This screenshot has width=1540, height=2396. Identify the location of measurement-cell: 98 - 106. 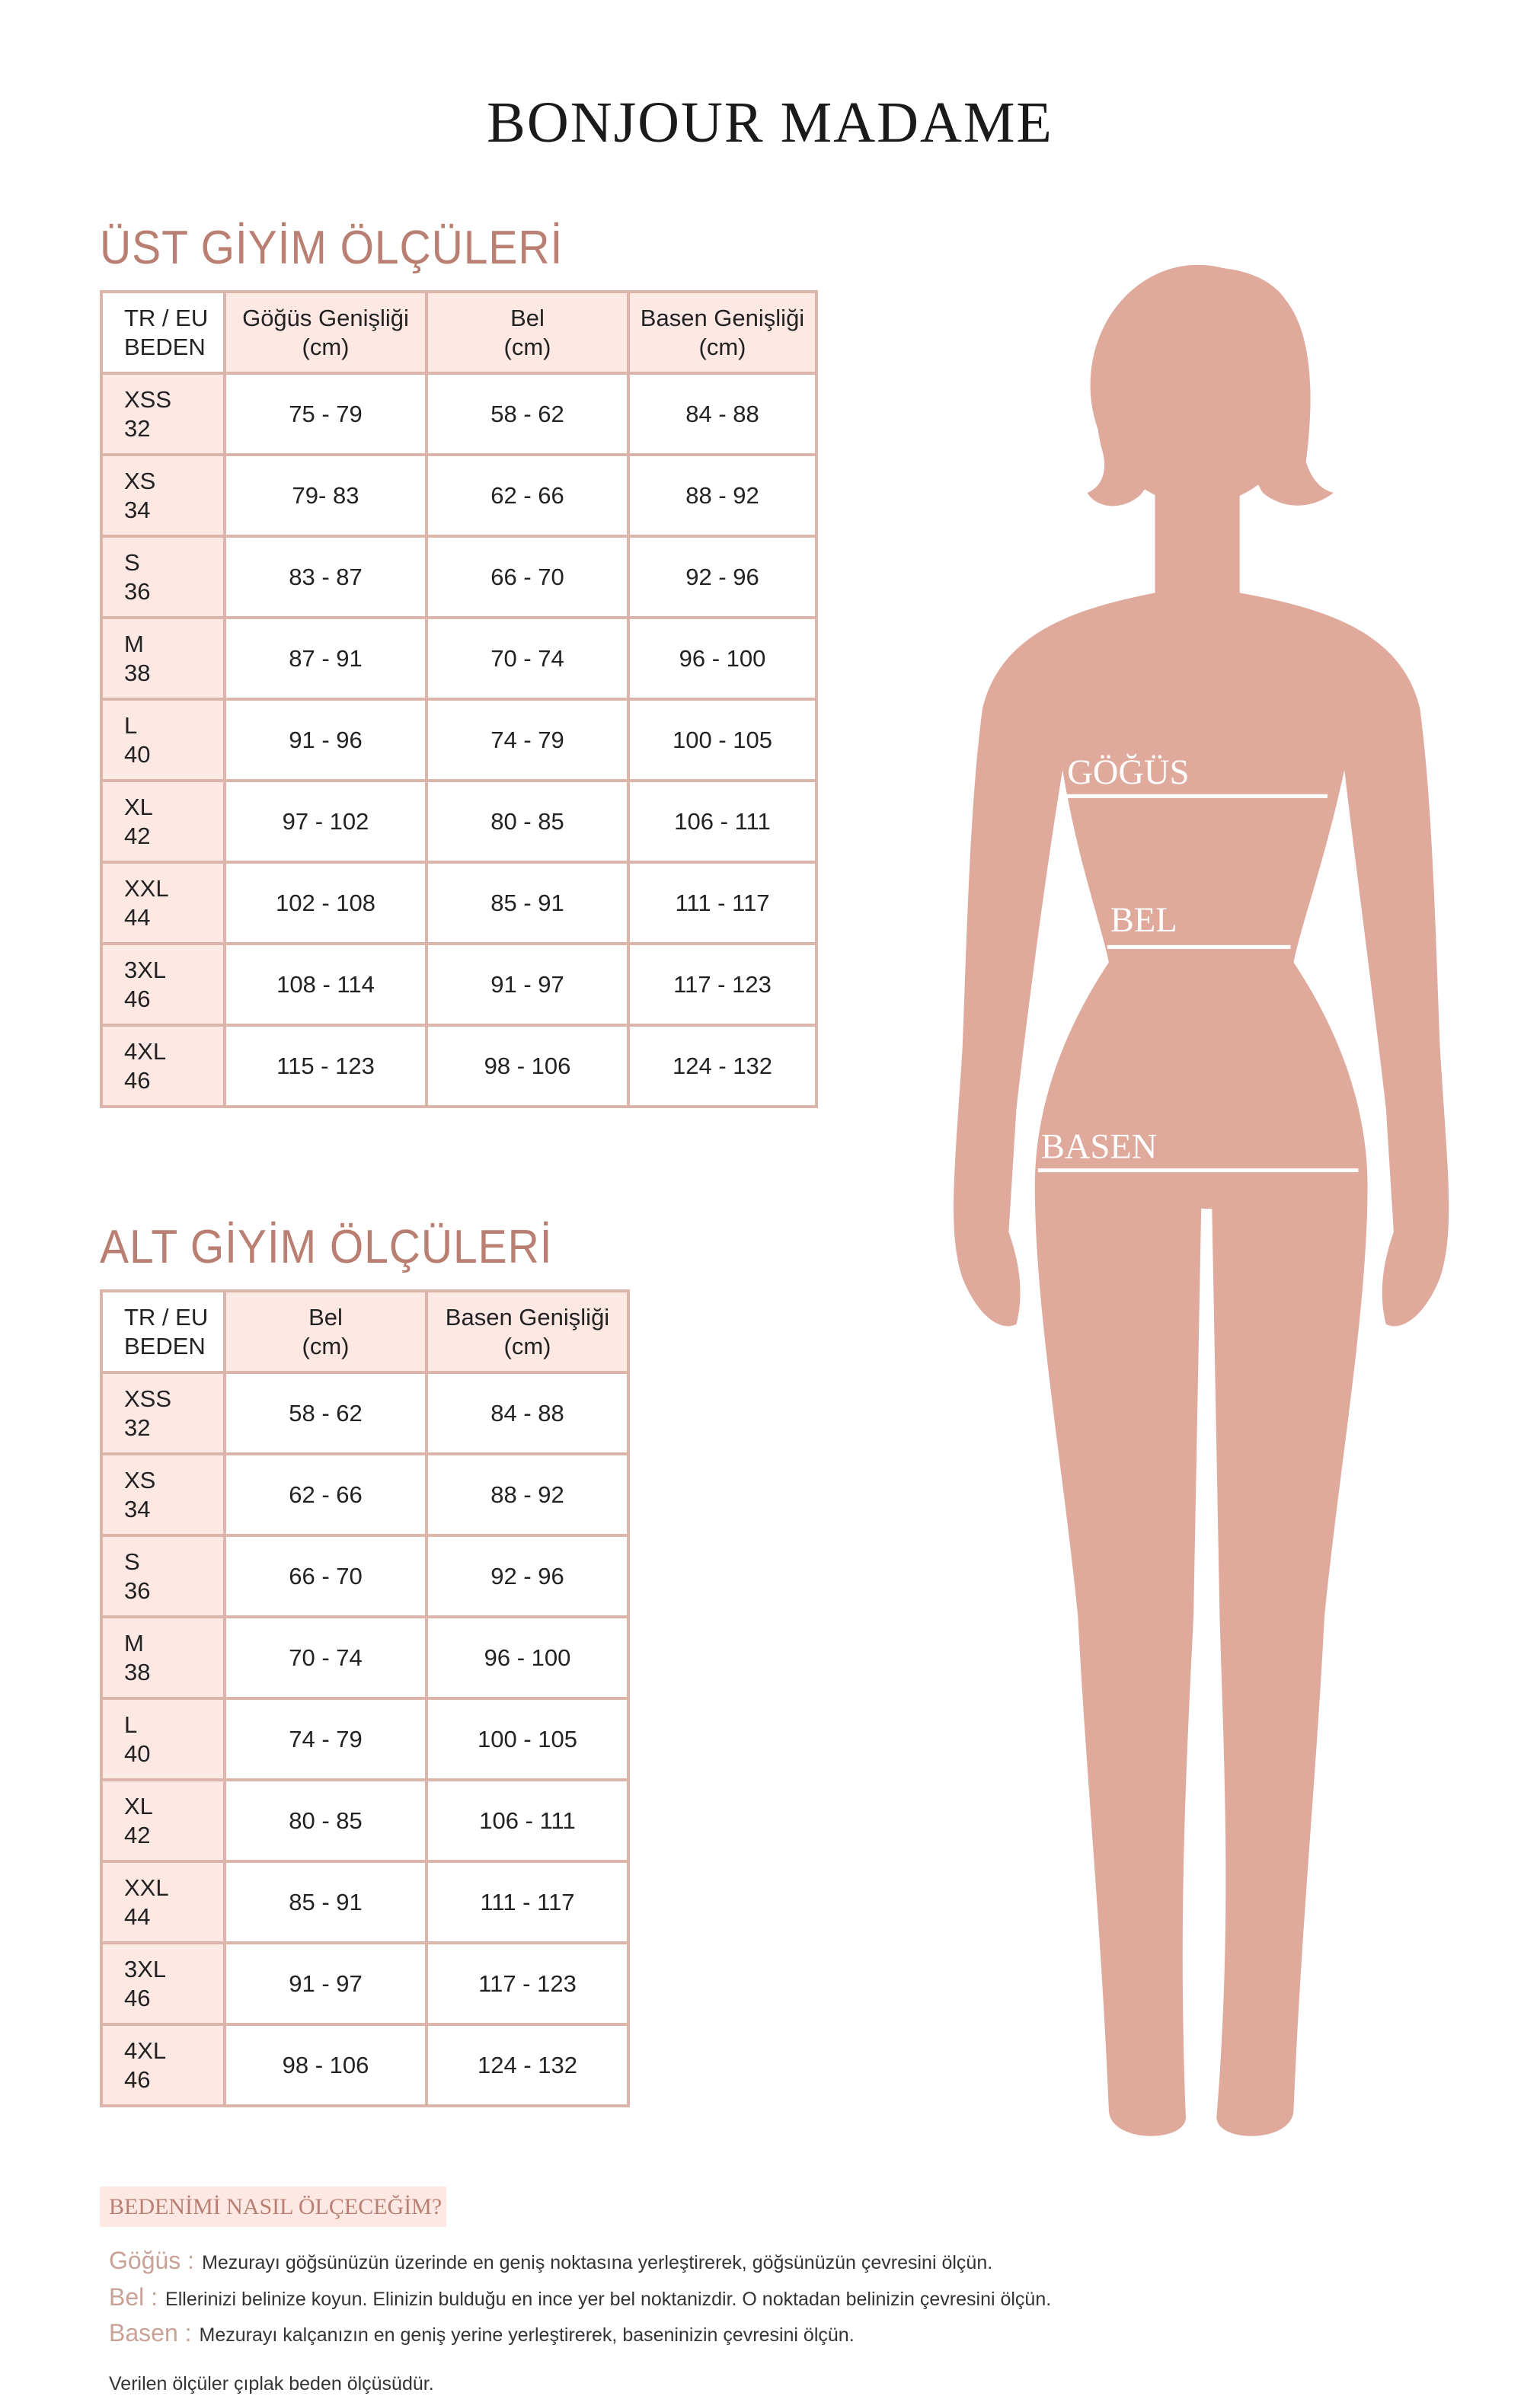
(527, 1066).